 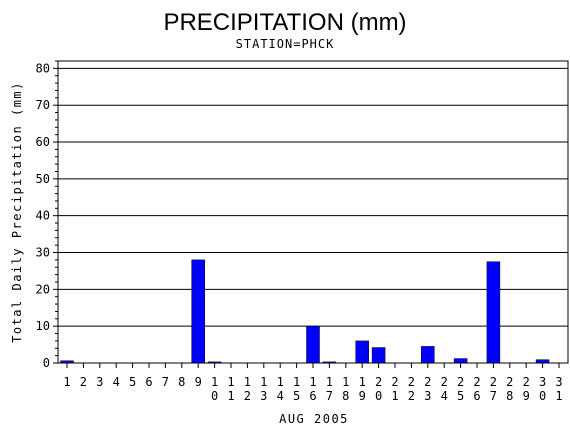 What do you see at coordinates (285, 44) in the screenshot?
I see `chart-subtitle: STATION=PHCK` at bounding box center [285, 44].